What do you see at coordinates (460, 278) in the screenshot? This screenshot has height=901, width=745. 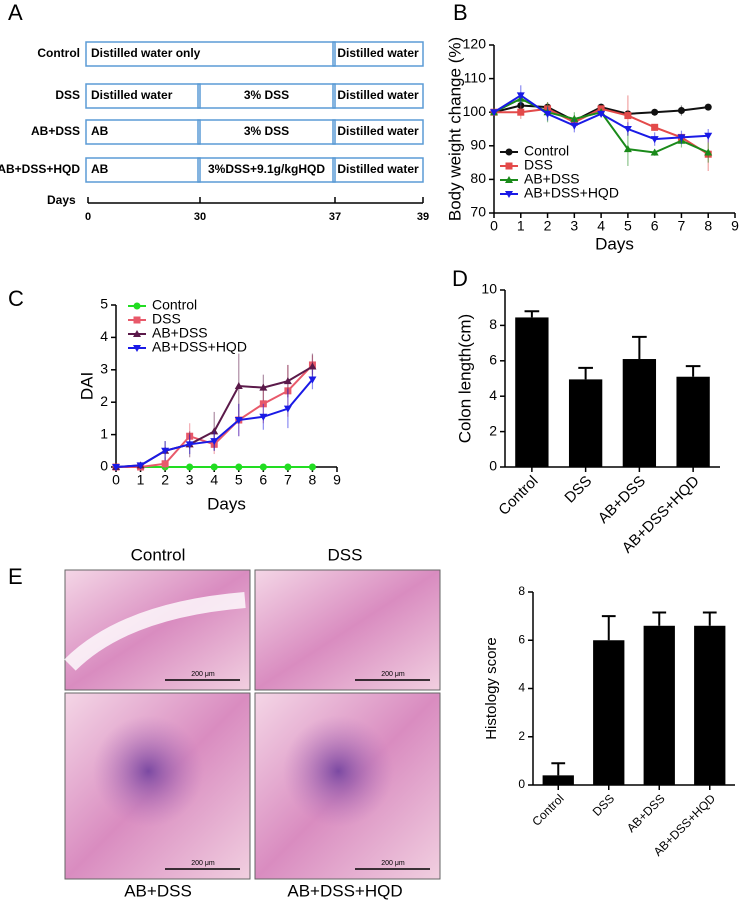 I see `panel-letter: D` at bounding box center [460, 278].